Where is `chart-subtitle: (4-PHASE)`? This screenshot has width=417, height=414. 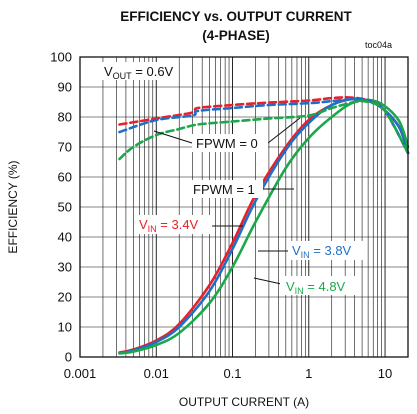 chart-subtitle: (4-PHASE) is located at coordinates (236, 35).